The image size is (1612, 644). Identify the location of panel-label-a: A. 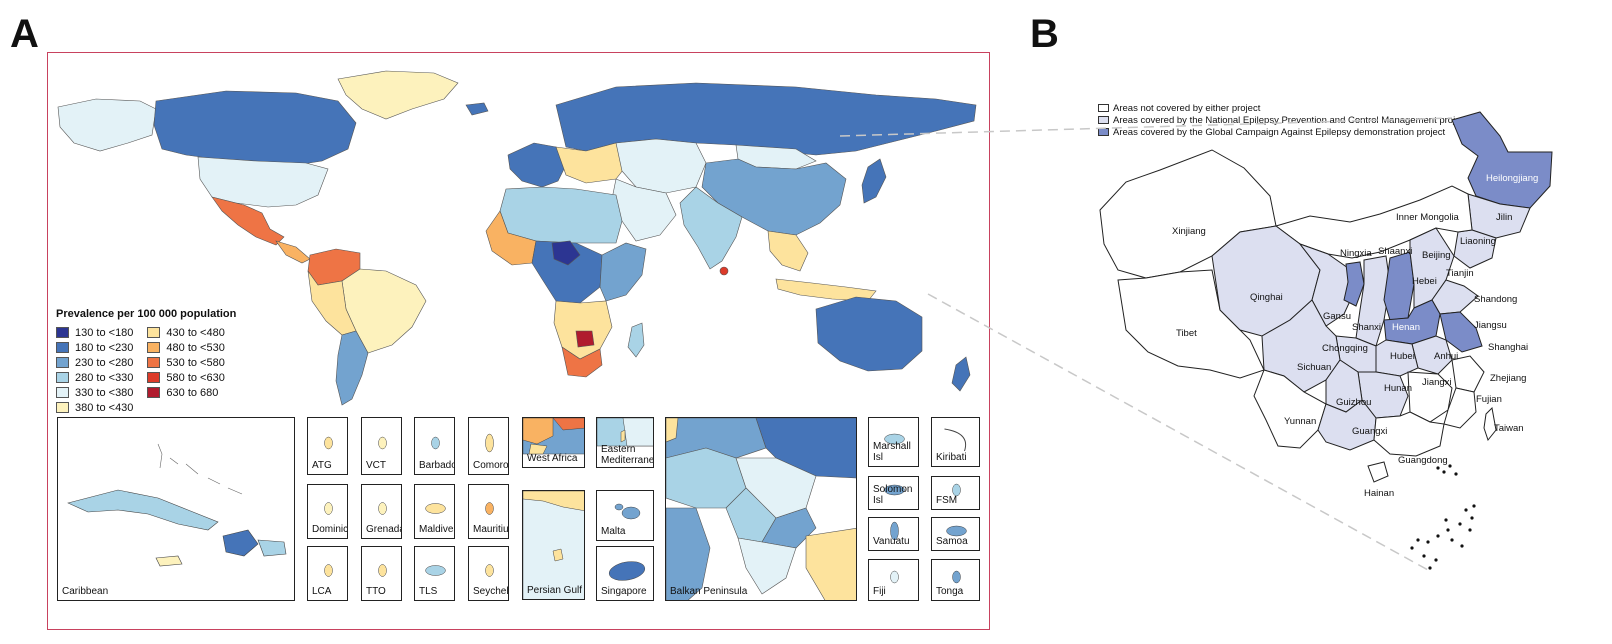
(24, 34).